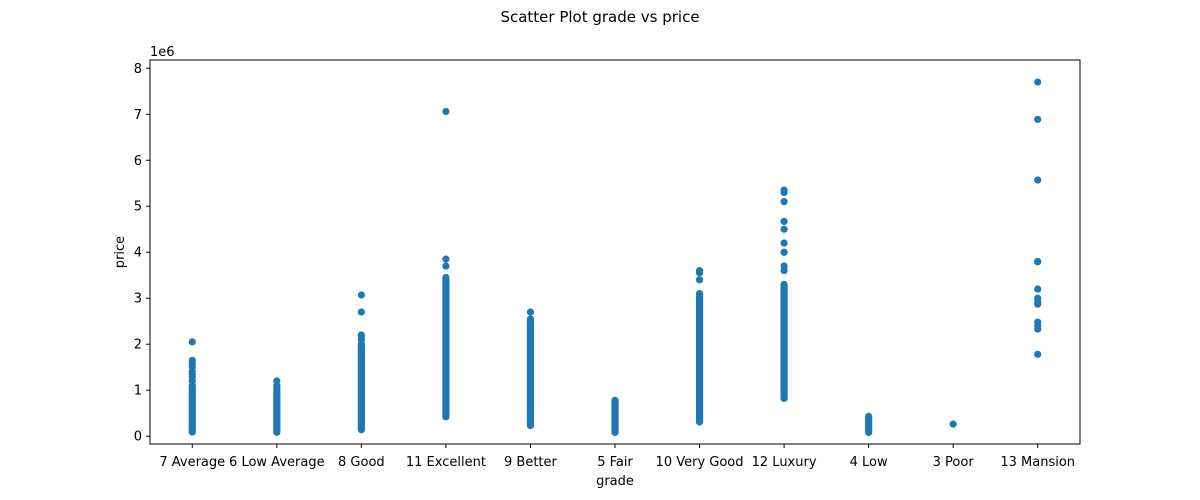  Describe the element at coordinates (361, 462) in the screenshot. I see `x-tick-label: 8 Good` at that location.